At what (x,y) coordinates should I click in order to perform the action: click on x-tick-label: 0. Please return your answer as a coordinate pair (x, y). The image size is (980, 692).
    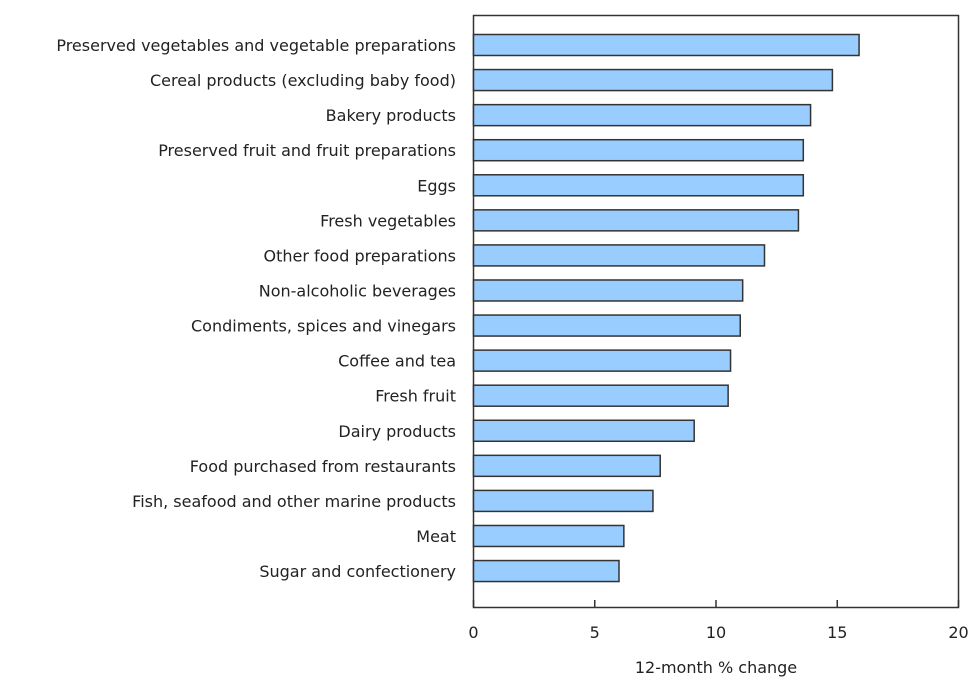
    Looking at the image, I should click on (473, 632).